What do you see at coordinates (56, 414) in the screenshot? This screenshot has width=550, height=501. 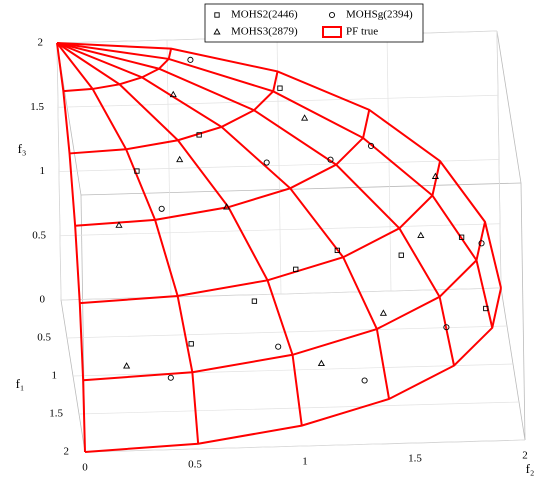 I see `y-tick-label: 1.5` at bounding box center [56, 414].